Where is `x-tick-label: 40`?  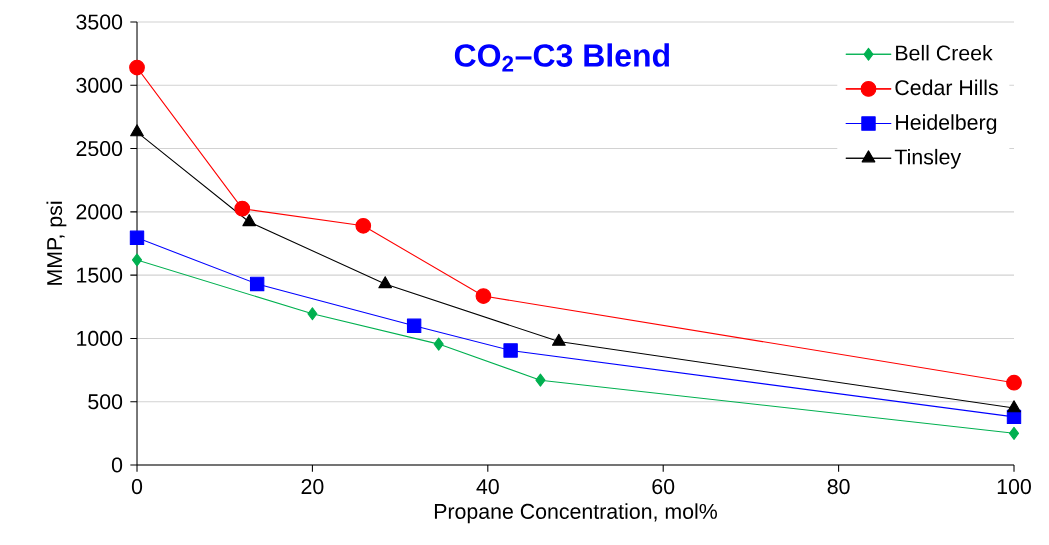
x-tick-label: 40 is located at coordinates (487, 487).